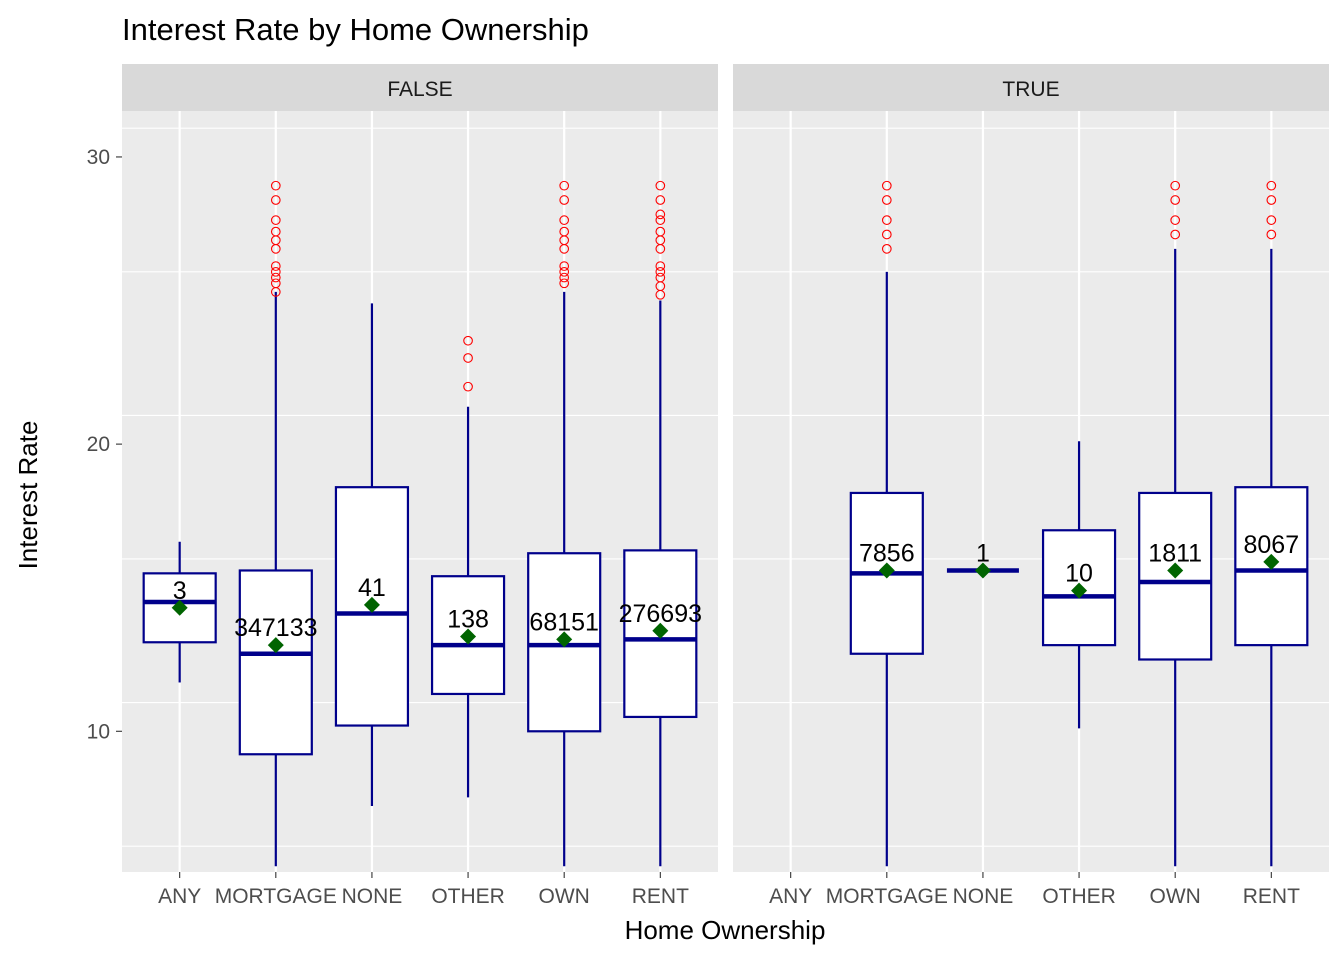 This screenshot has width=1344, height=960. I want to click on facet-strip-label: FALSE, so click(419, 89).